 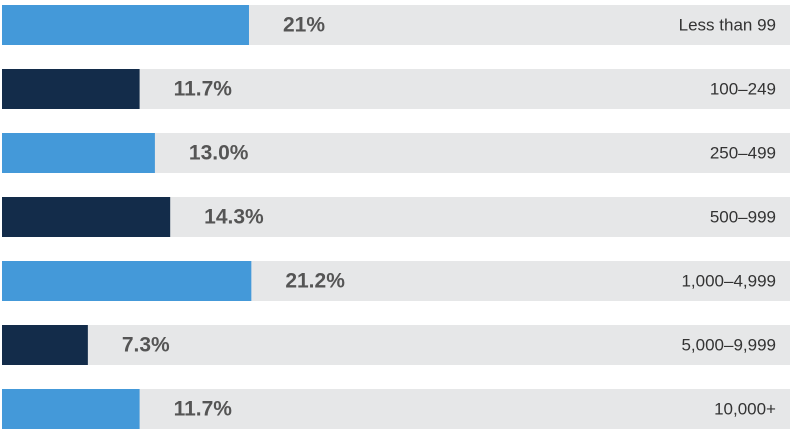 I want to click on category-label: 1,000–4,999, so click(x=728, y=280).